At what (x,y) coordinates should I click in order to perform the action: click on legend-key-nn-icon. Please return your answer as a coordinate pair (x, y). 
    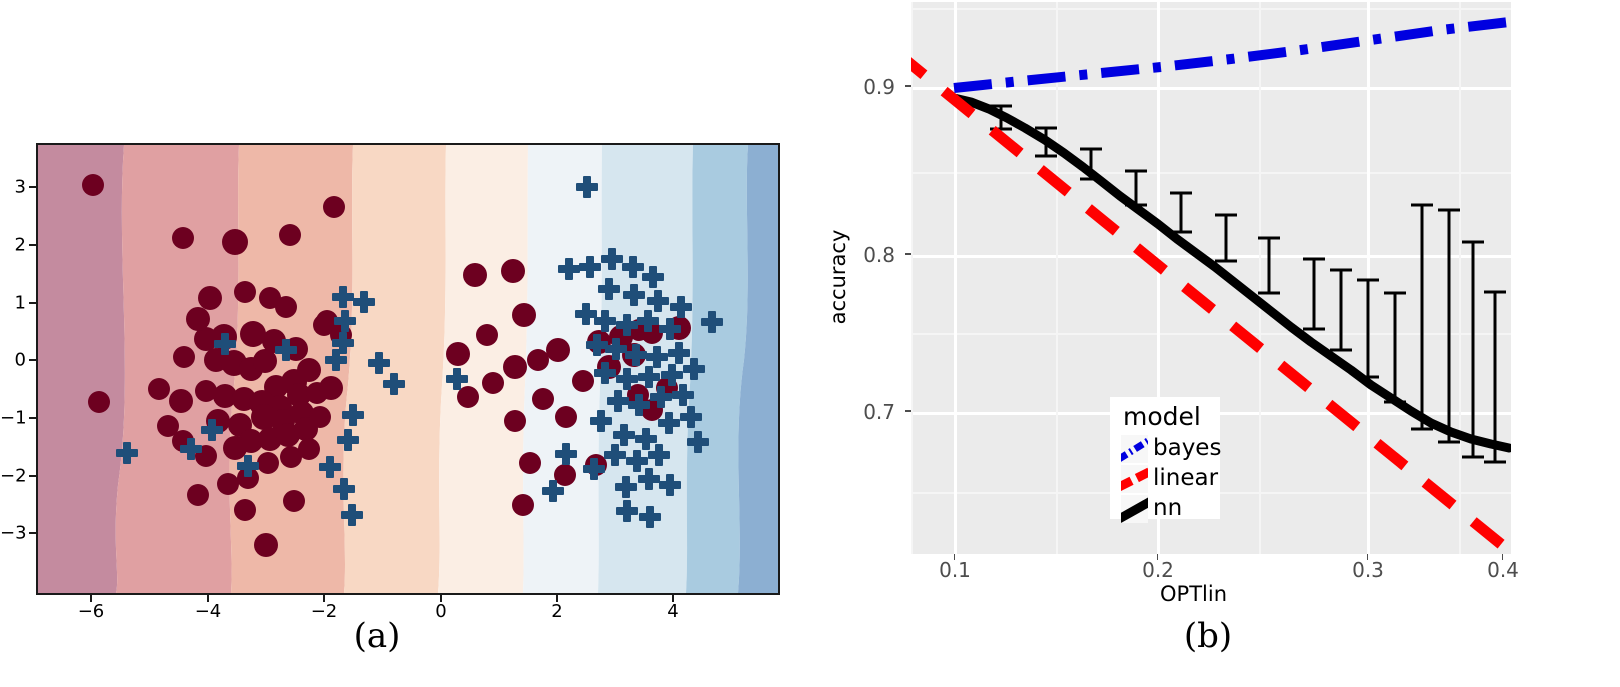
    Looking at the image, I should click on (1134, 509).